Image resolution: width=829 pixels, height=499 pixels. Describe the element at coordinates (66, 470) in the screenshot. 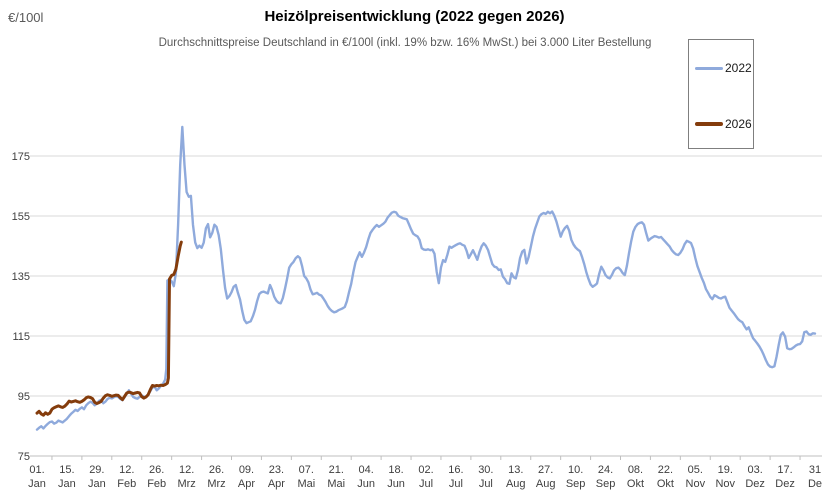

I see `x-tick-label-day: 15.` at that location.